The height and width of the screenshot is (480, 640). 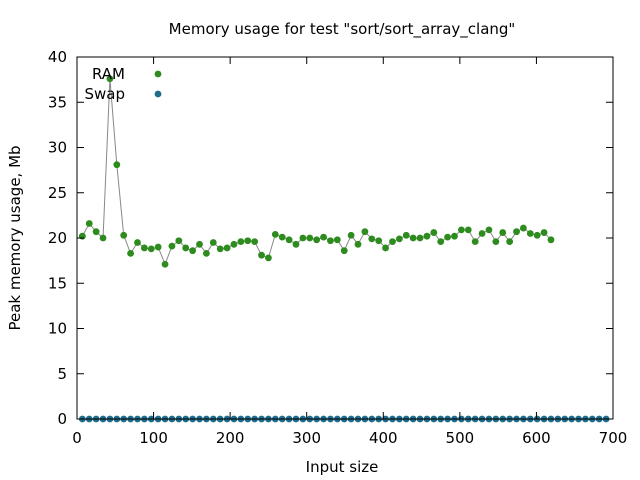 What do you see at coordinates (57, 148) in the screenshot?
I see `y-tick-label: 30` at bounding box center [57, 148].